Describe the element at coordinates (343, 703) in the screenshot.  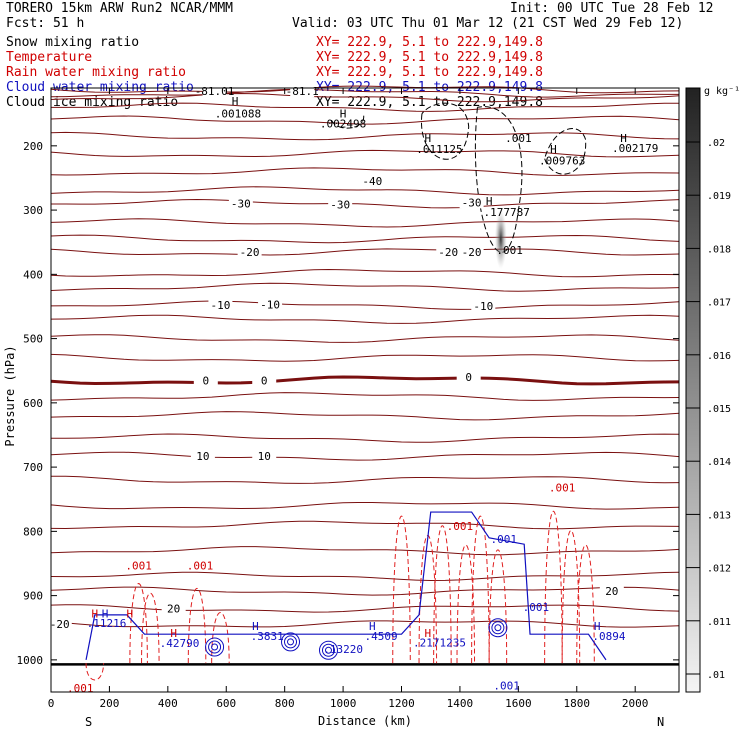
I see `x-tick-label: 1000` at that location.